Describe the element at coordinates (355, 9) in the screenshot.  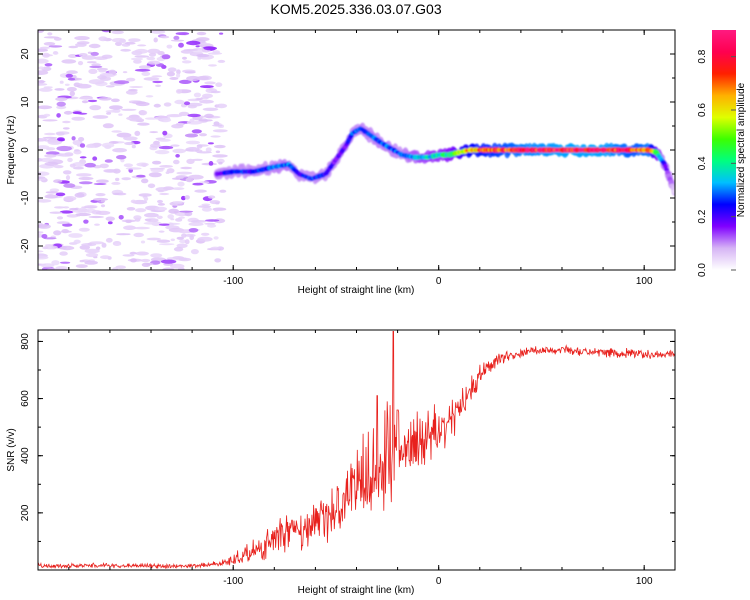
I see `chart-title: KOM5.2025.336.03.07.G03` at that location.